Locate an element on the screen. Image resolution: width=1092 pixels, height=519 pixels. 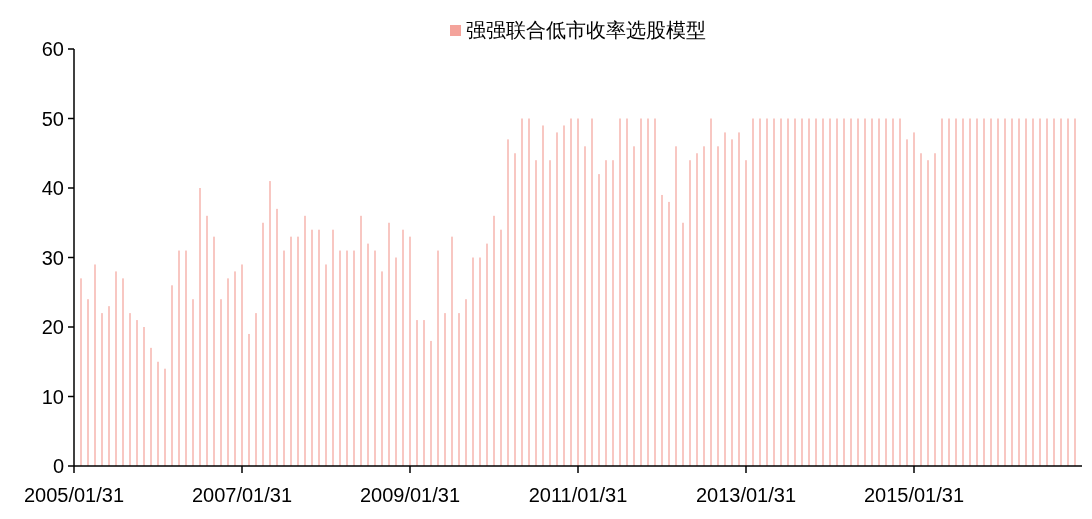
x-tick-label: 2009/01/31 is located at coordinates (410, 495).